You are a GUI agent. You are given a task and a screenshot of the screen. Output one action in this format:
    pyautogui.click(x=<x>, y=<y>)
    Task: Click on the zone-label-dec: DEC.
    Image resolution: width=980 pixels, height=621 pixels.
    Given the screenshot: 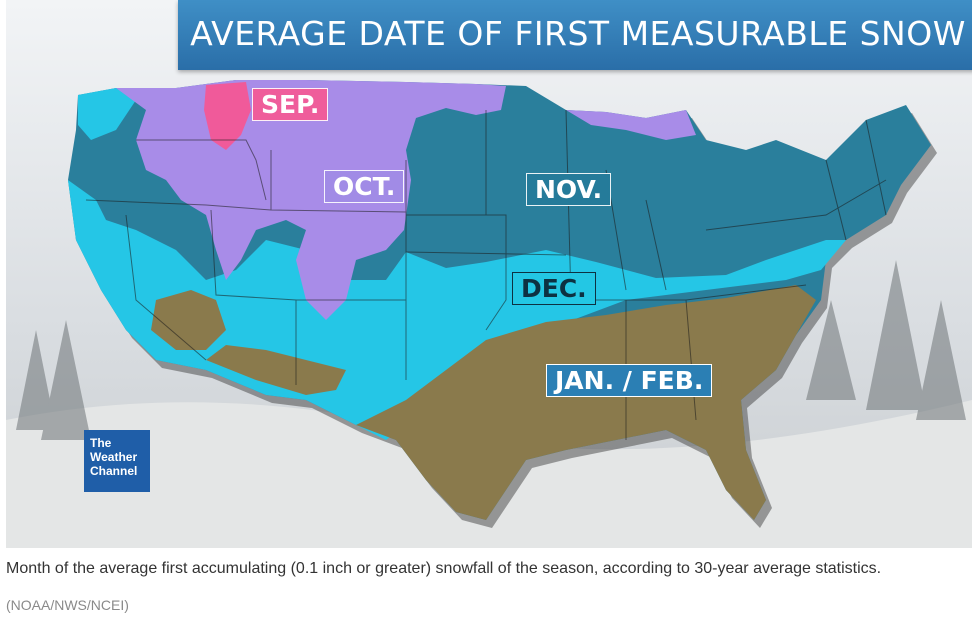 What is the action you would take?
    pyautogui.click(x=554, y=288)
    